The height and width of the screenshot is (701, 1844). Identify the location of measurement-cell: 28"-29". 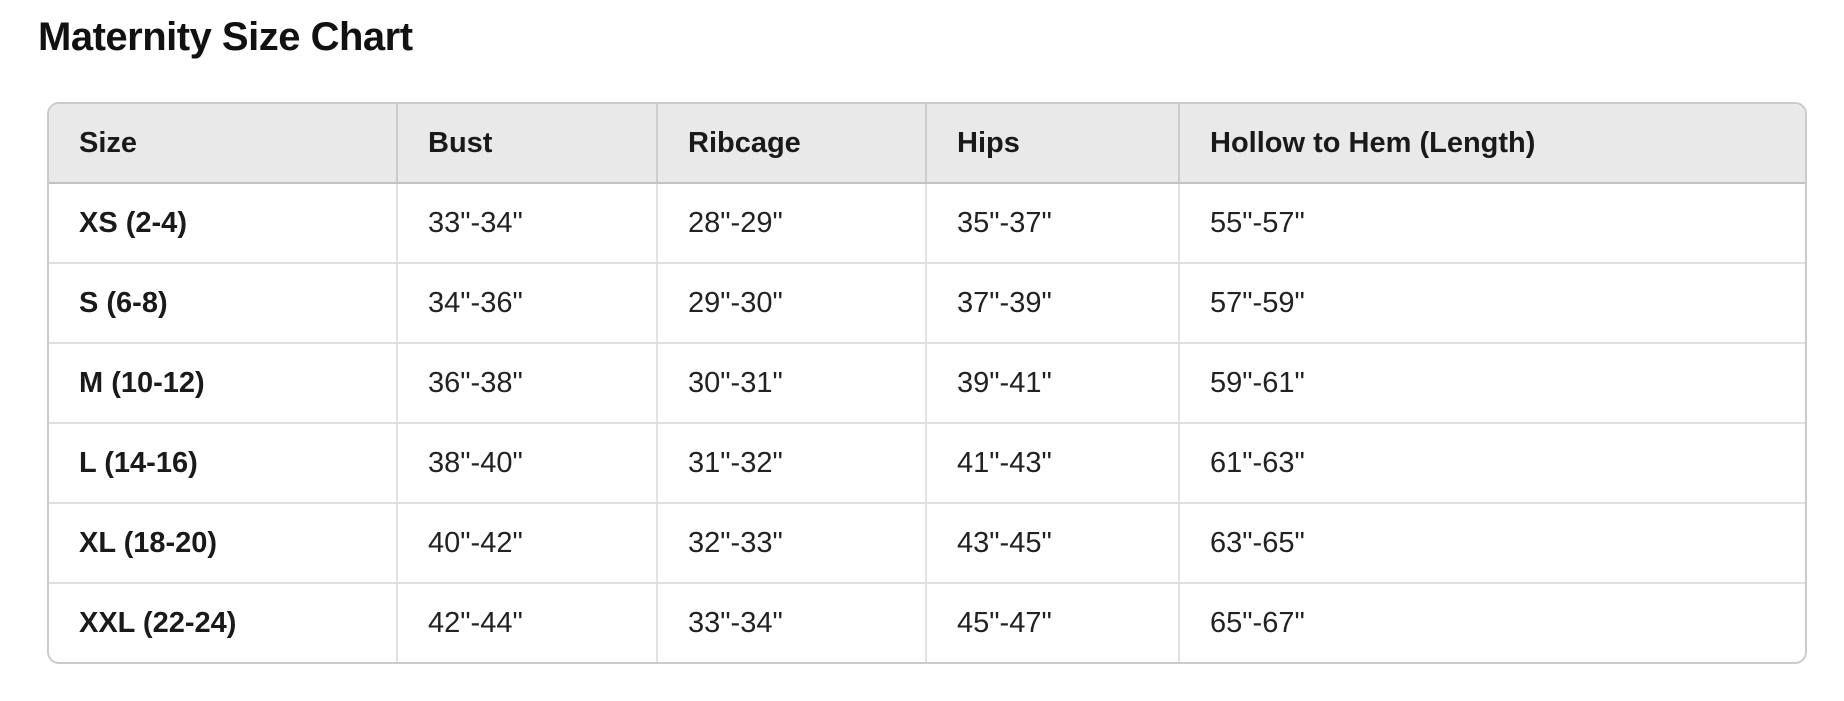
(792, 223).